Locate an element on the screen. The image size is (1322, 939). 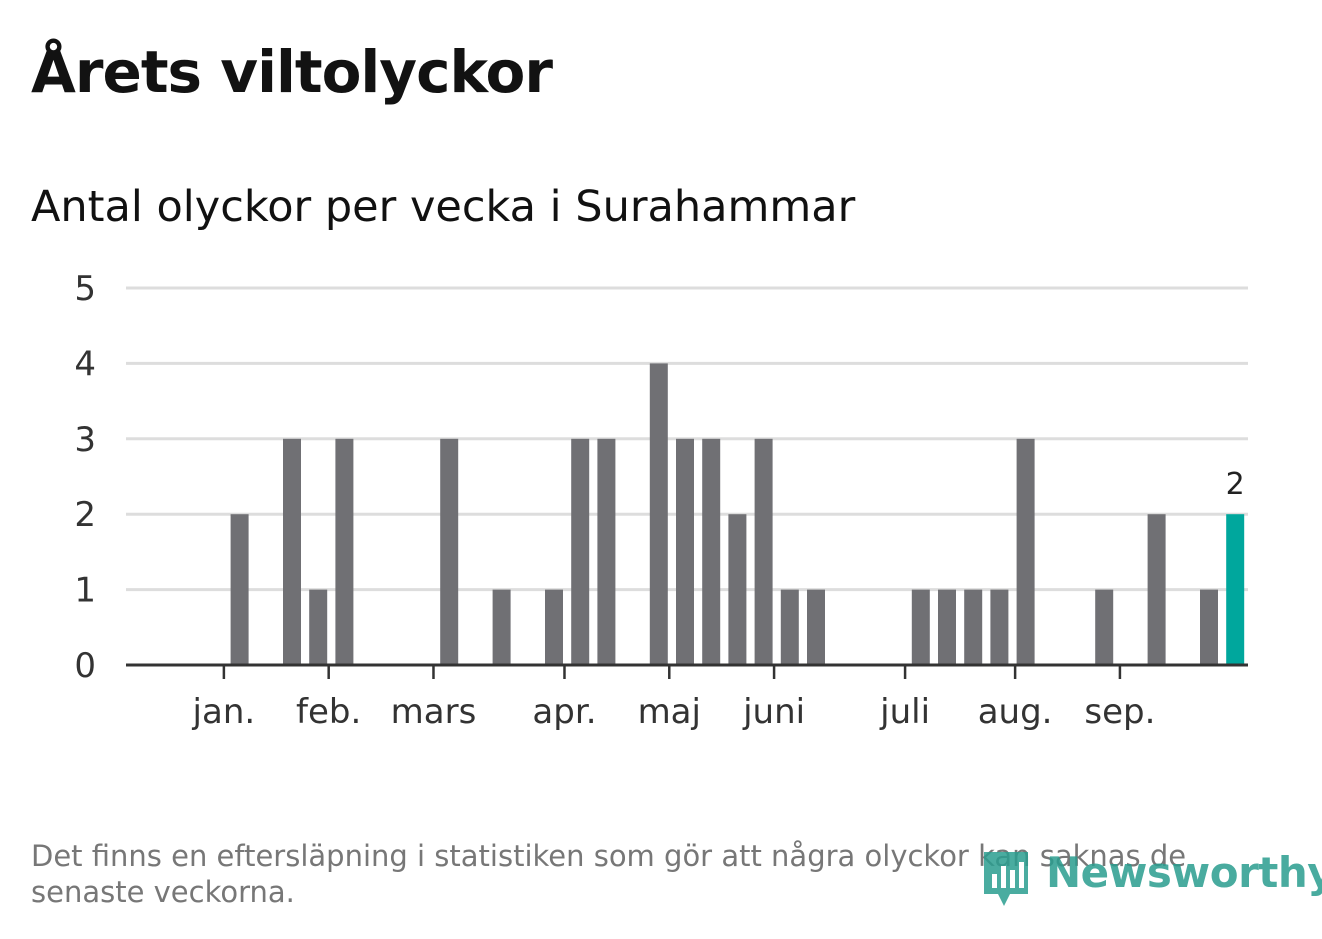
x-tick-label: jan. is located at coordinates (224, 712).